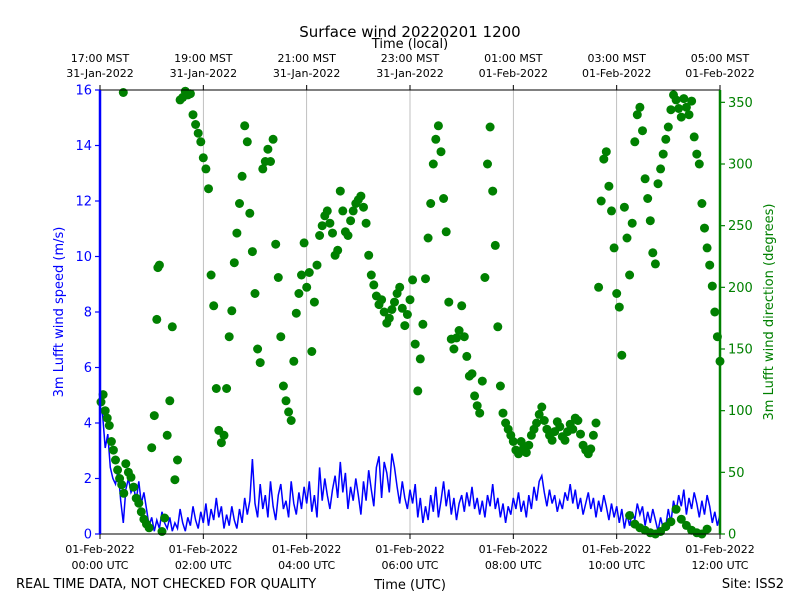 The height and width of the screenshot is (600, 800). What do you see at coordinates (100, 58) in the screenshot?
I see `top-tick-time: 17:00 MST` at bounding box center [100, 58].